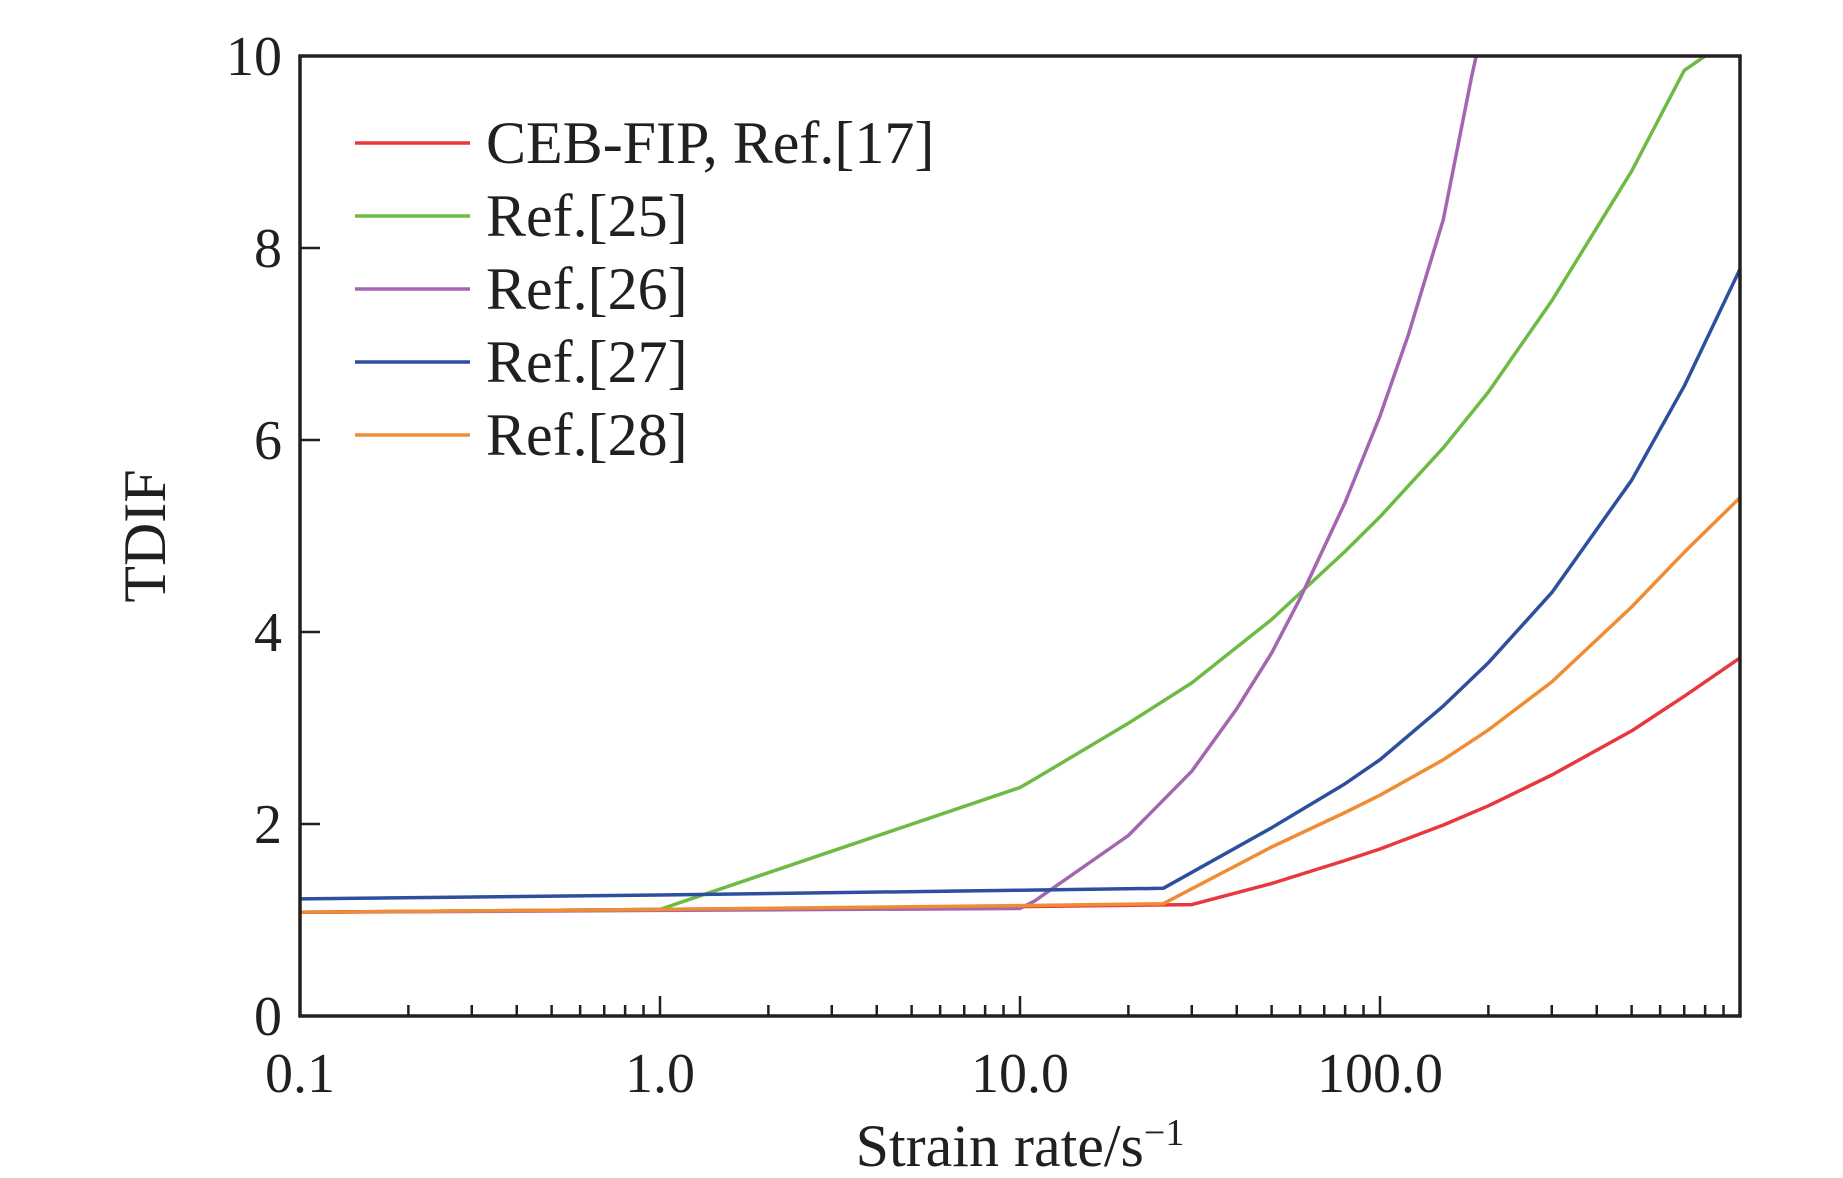 The image size is (1843, 1178). What do you see at coordinates (268, 441) in the screenshot?
I see `y-tick-label: 6` at bounding box center [268, 441].